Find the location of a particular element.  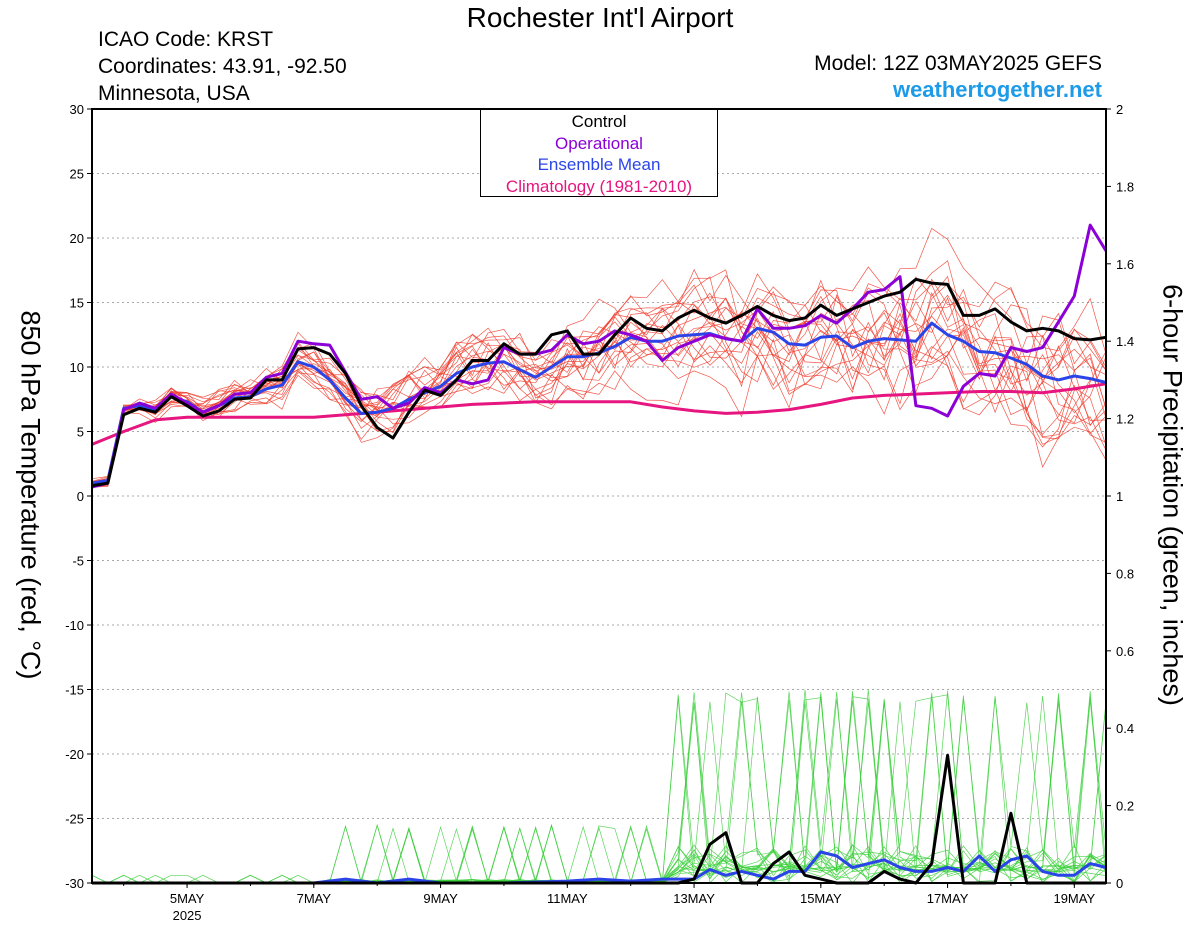

y-tick-label: 25 is located at coordinates (77, 174).